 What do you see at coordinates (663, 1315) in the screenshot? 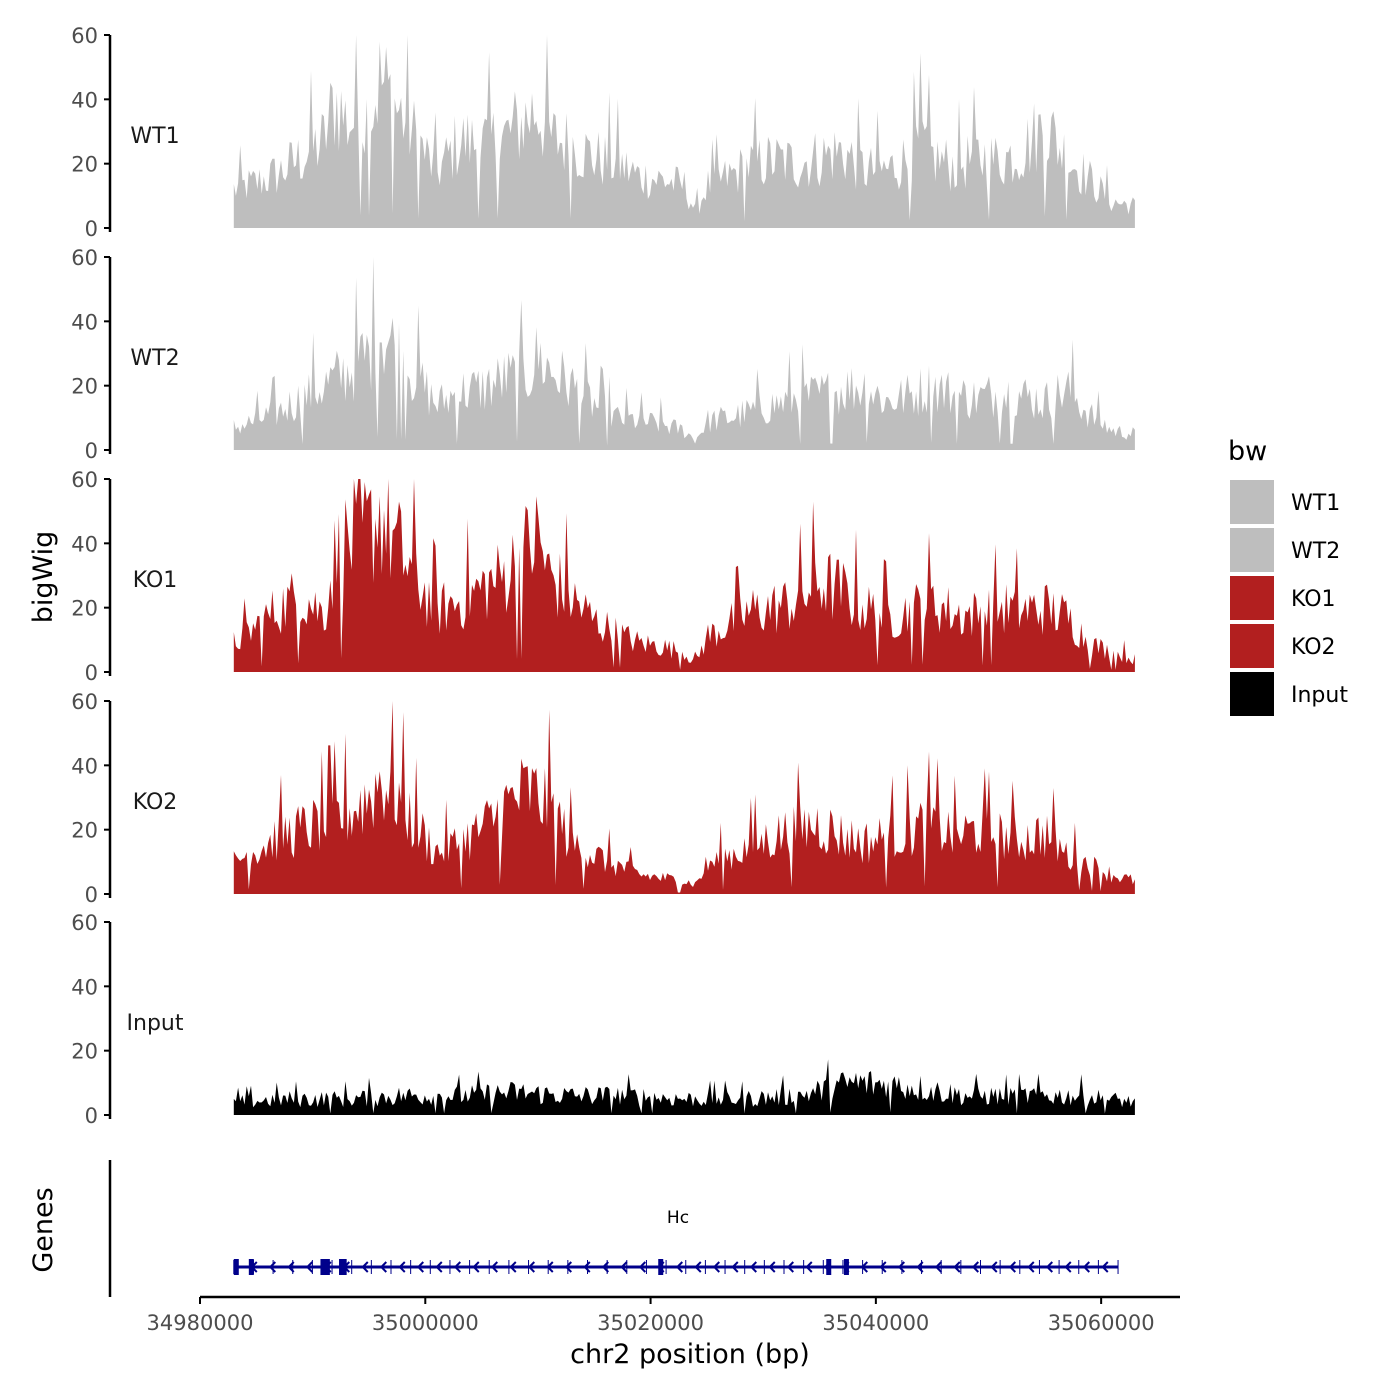
I see `x-axis: 34980000 35000000 35020000 35040000 35060000` at bounding box center [663, 1315].